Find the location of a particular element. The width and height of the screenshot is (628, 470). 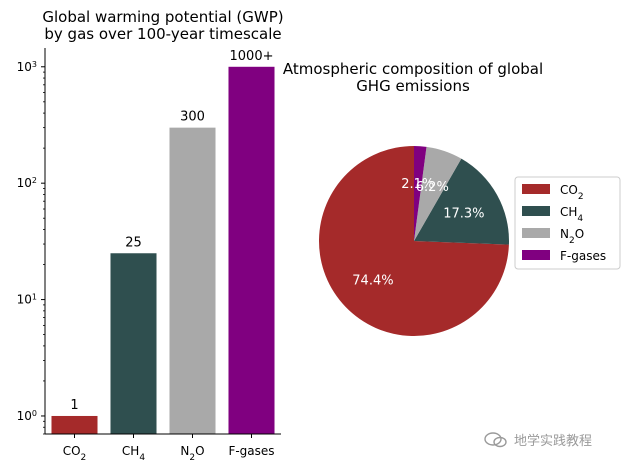

pie-slice-co2 is located at coordinates (414, 241).